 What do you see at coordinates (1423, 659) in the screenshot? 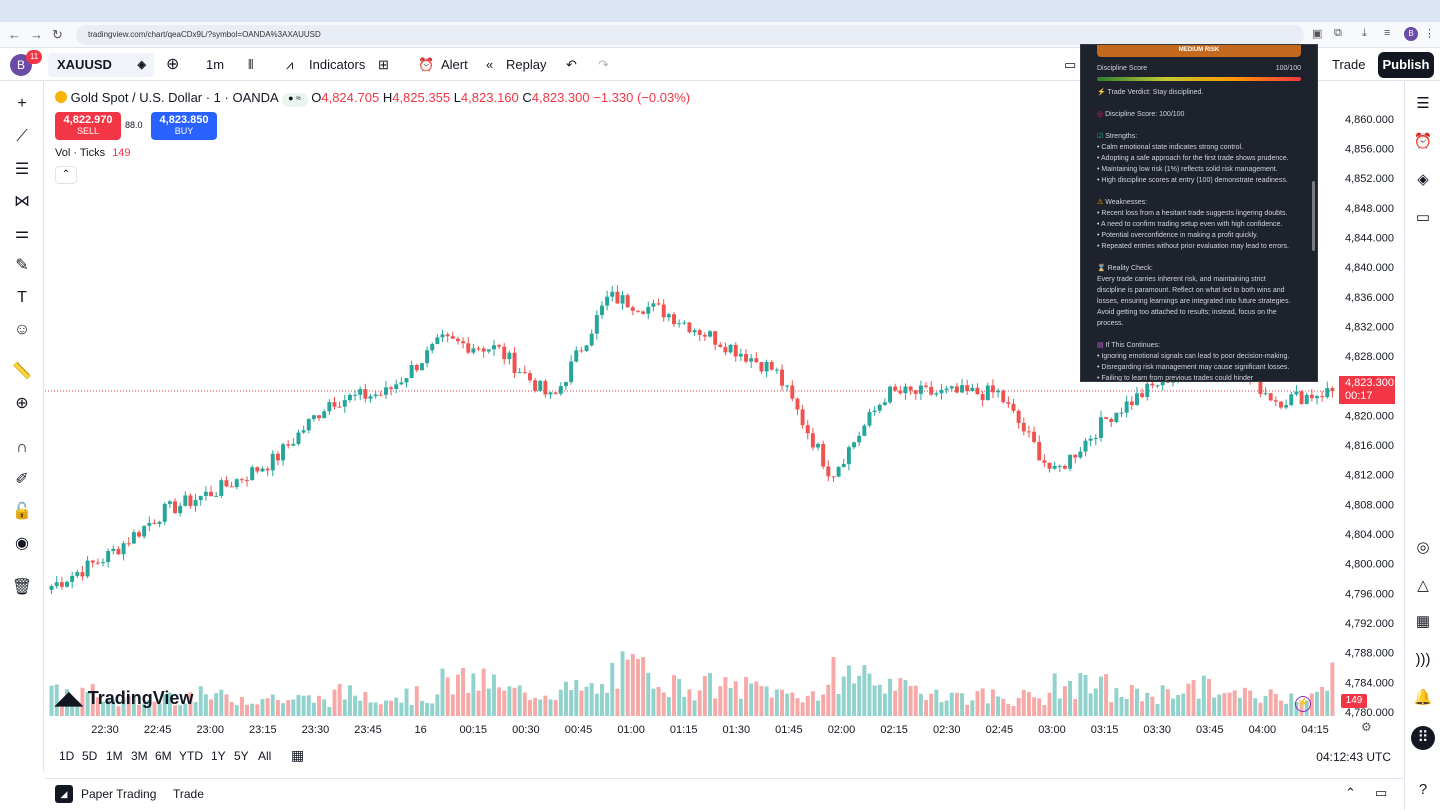
I see `stream-icon: )))` at bounding box center [1423, 659].